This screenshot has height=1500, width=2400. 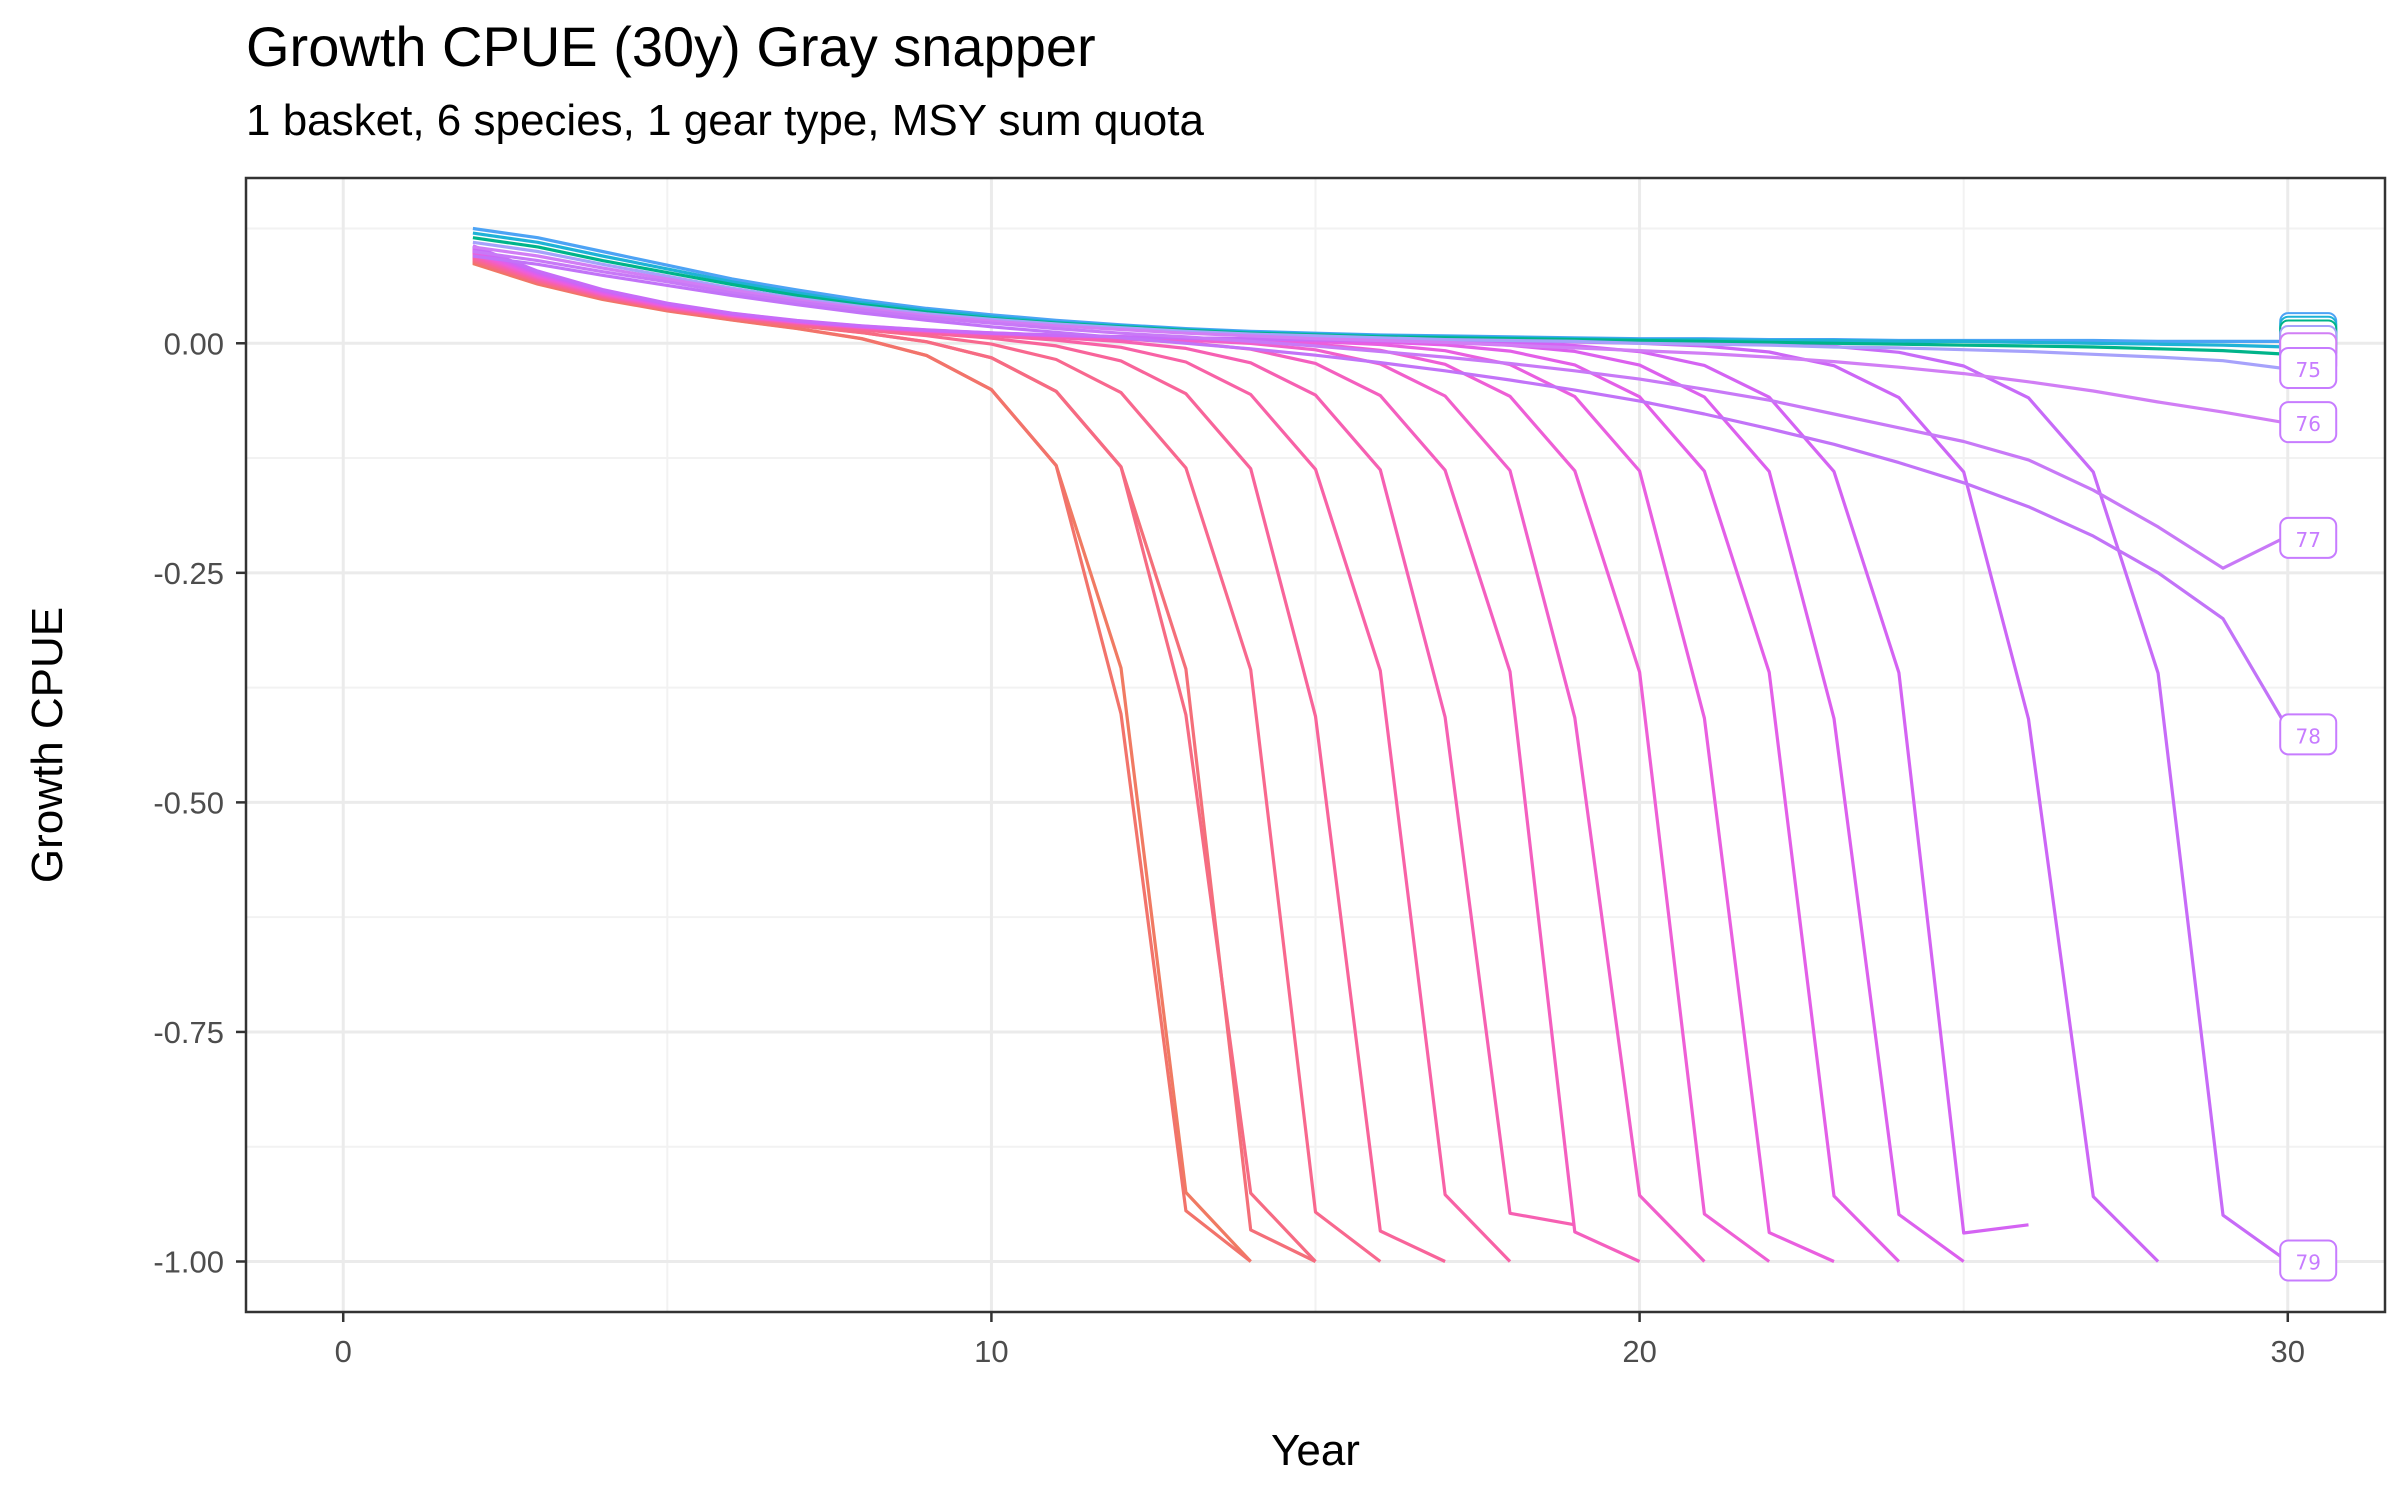 What do you see at coordinates (991, 1351) in the screenshot?
I see `x-tick-label: 10` at bounding box center [991, 1351].